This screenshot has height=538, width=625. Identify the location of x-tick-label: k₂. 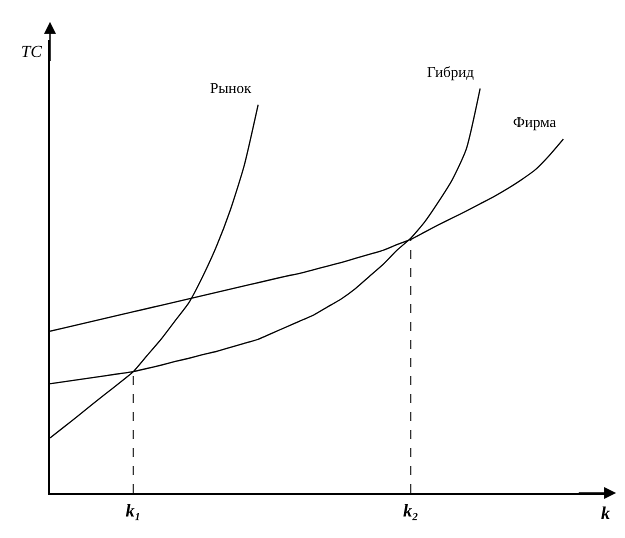
(410, 510).